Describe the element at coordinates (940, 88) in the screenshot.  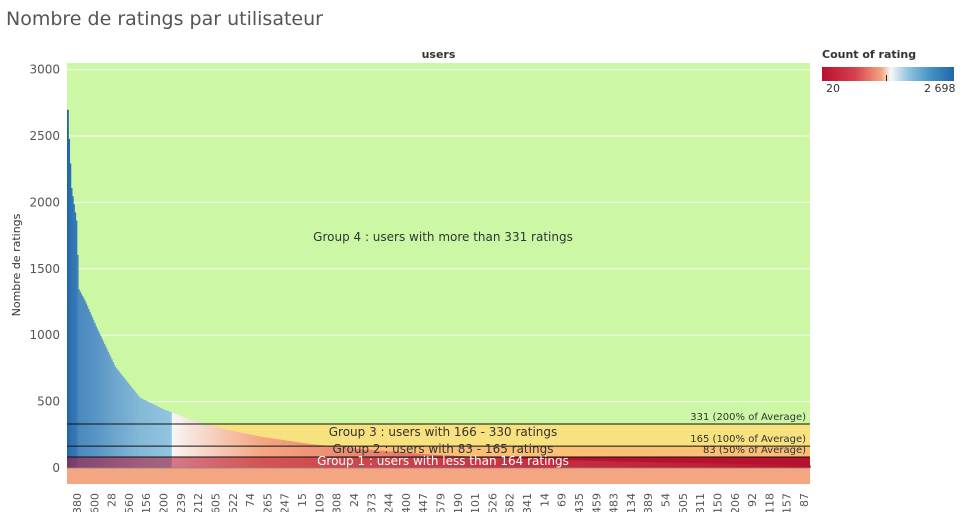
I see `legend-max-label: 2 698` at that location.